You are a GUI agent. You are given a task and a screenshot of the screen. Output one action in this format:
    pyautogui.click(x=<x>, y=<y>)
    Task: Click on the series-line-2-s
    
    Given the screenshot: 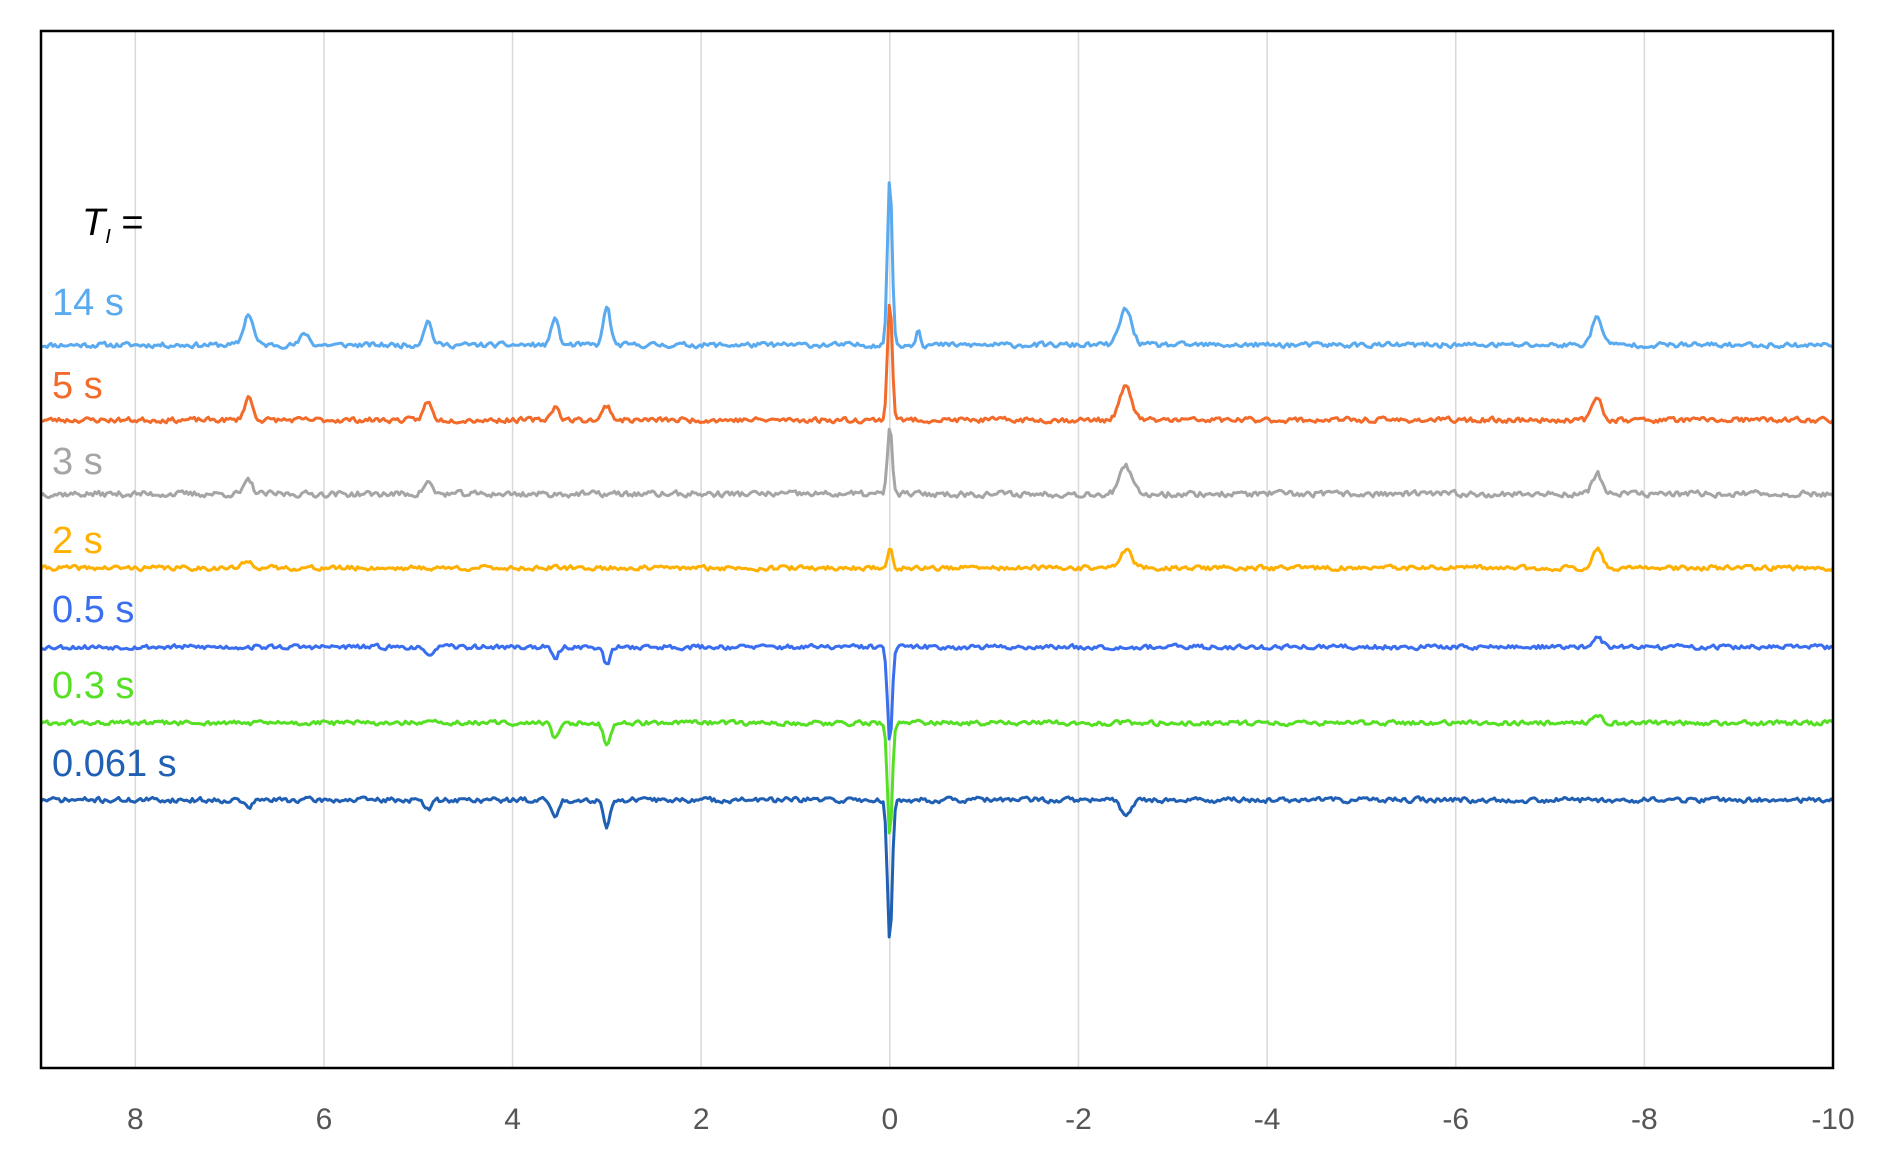 What is the action you would take?
    pyautogui.click(x=937, y=559)
    